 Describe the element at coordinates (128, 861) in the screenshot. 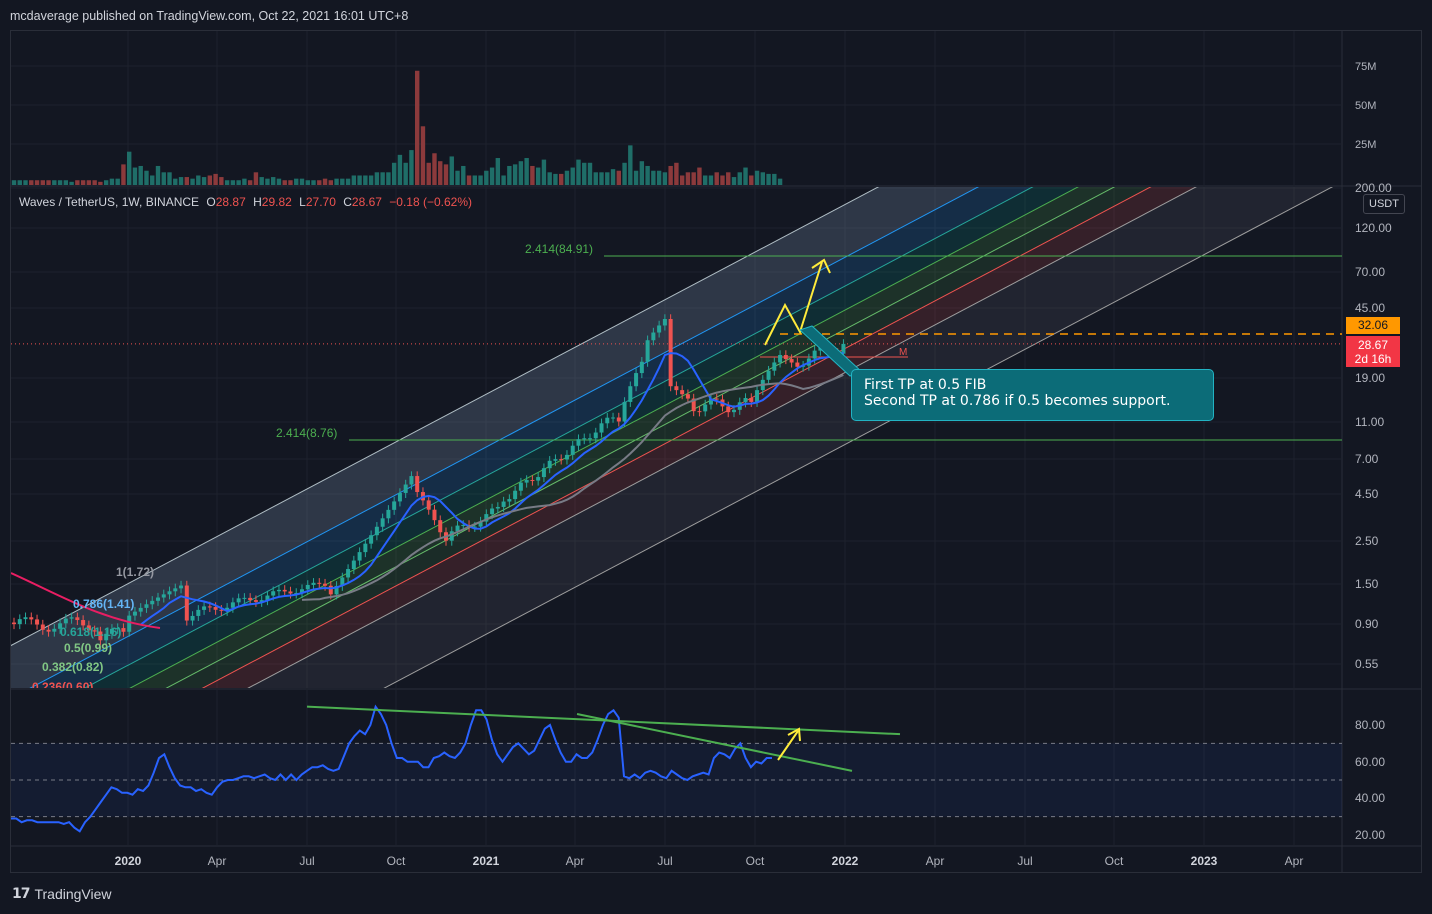

I see `time-tick-0: 2020` at that location.